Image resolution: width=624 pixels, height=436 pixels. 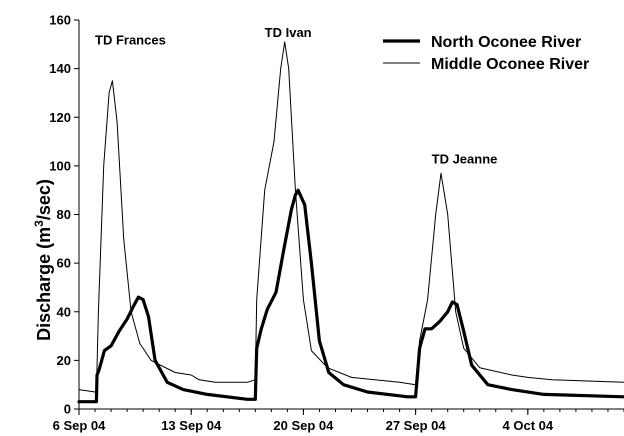 What do you see at coordinates (506, 42) in the screenshot?
I see `legend-label: North Oconee River` at bounding box center [506, 42].